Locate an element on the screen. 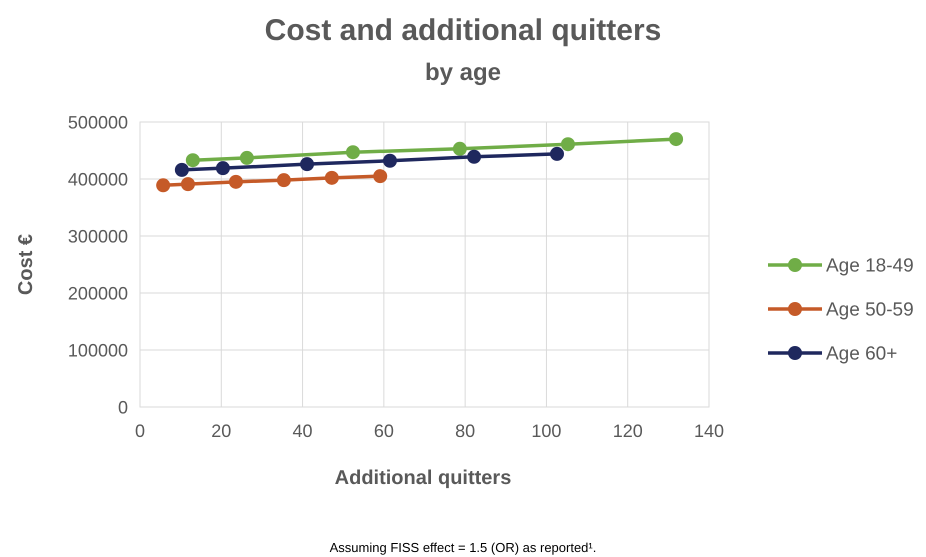 The image size is (926, 557). legend-label: Age 18-49 is located at coordinates (870, 266).